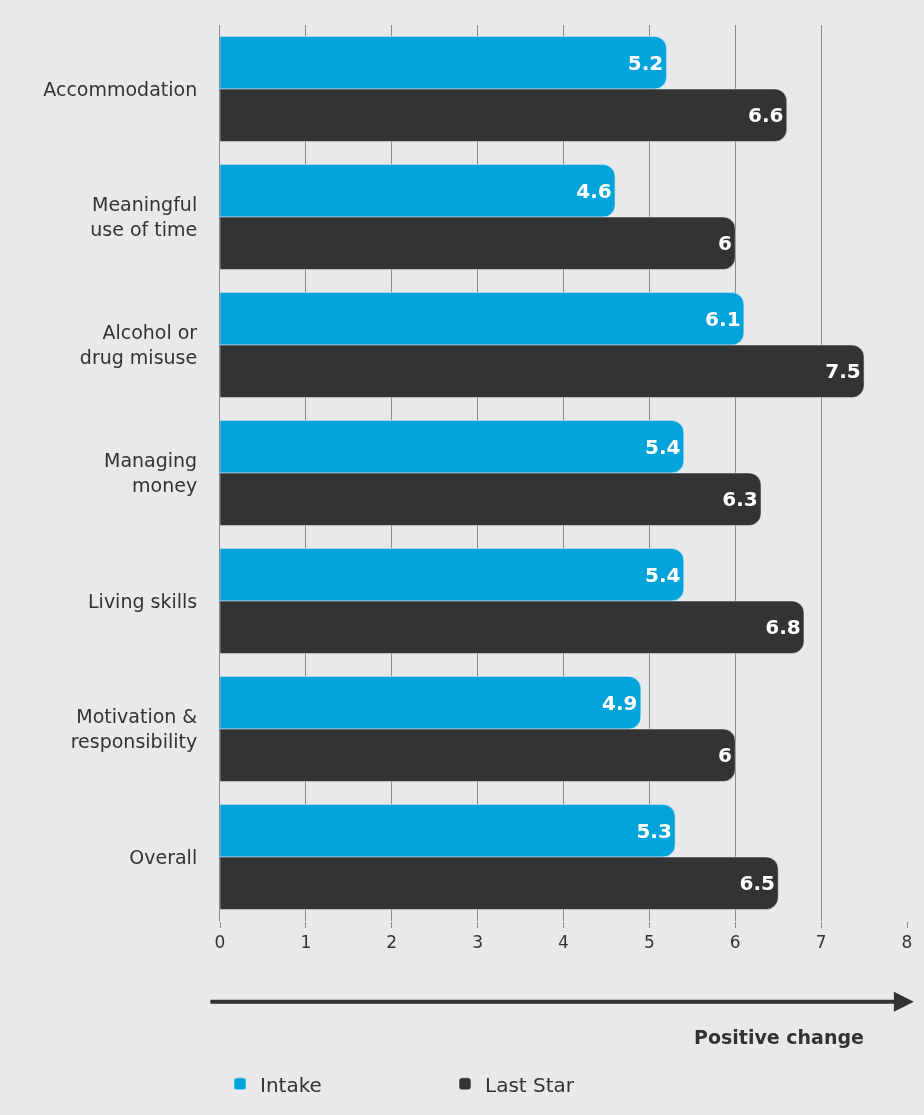  What do you see at coordinates (163, 856) in the screenshot?
I see `y-tick-label: Overall` at bounding box center [163, 856].